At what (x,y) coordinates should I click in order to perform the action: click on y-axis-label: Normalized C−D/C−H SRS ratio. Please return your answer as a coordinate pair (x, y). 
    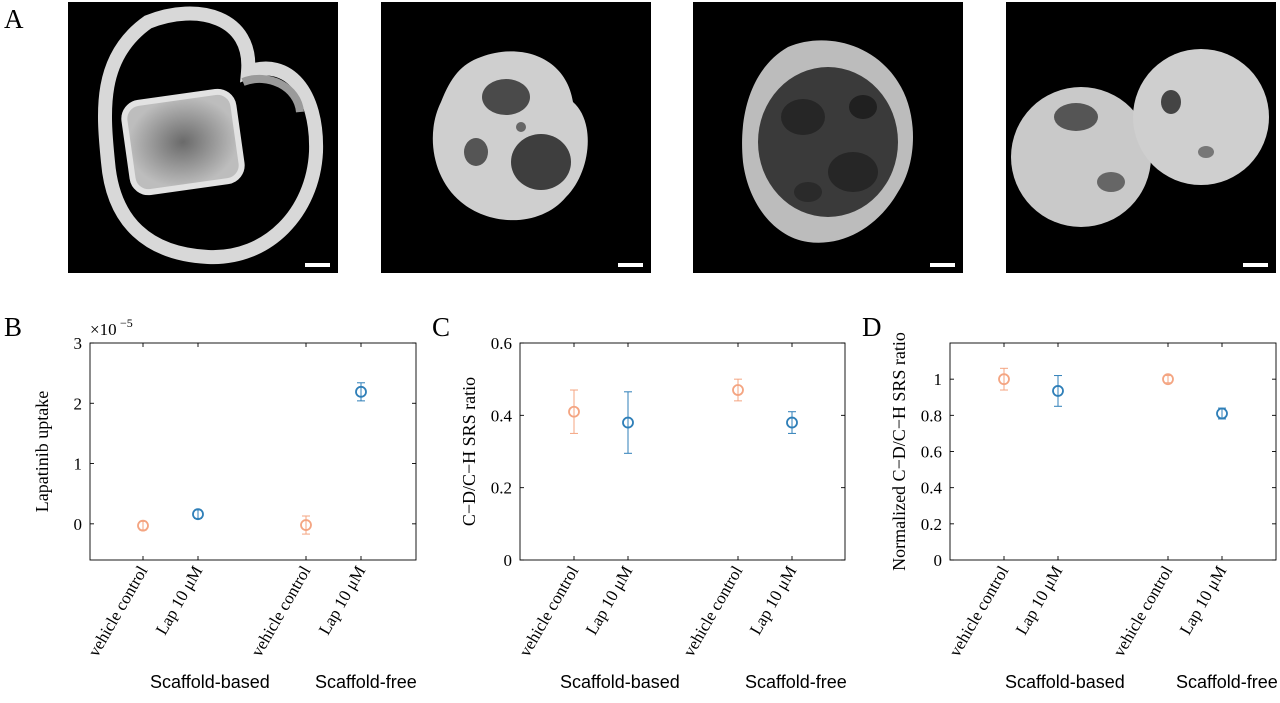
    Looking at the image, I should click on (899, 451).